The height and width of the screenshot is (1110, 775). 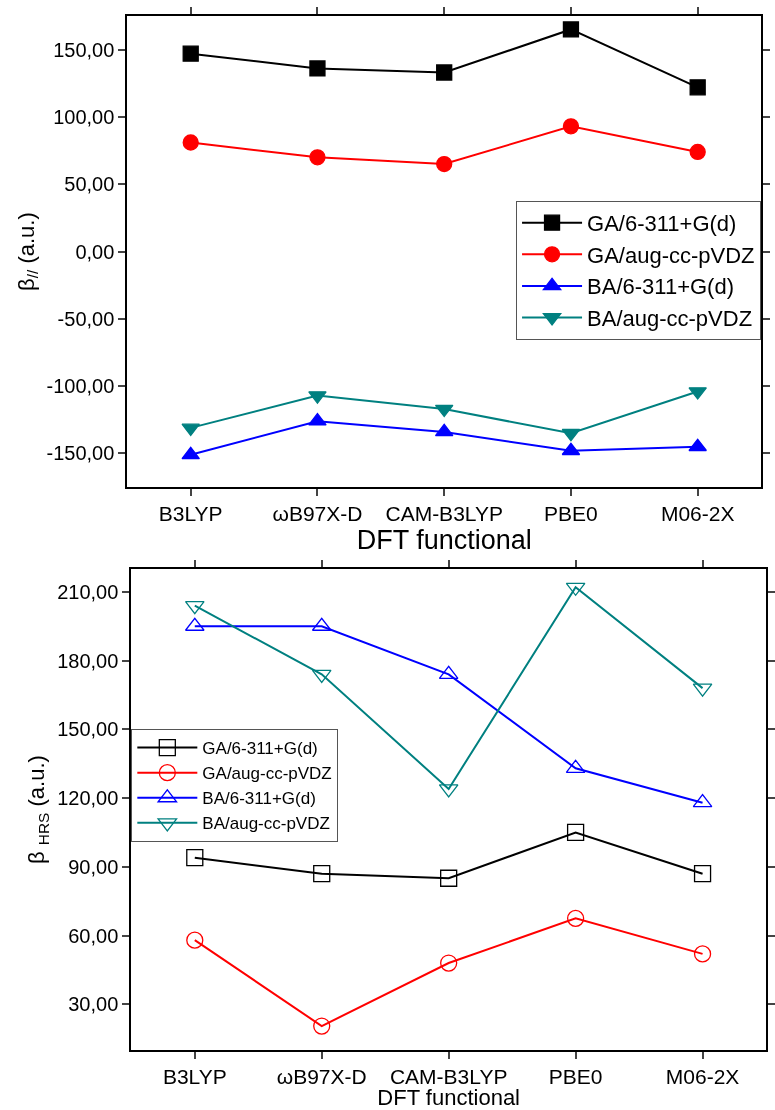 What do you see at coordinates (93, 866) in the screenshot?
I see `y-tick-label: 90,00` at bounding box center [93, 866].